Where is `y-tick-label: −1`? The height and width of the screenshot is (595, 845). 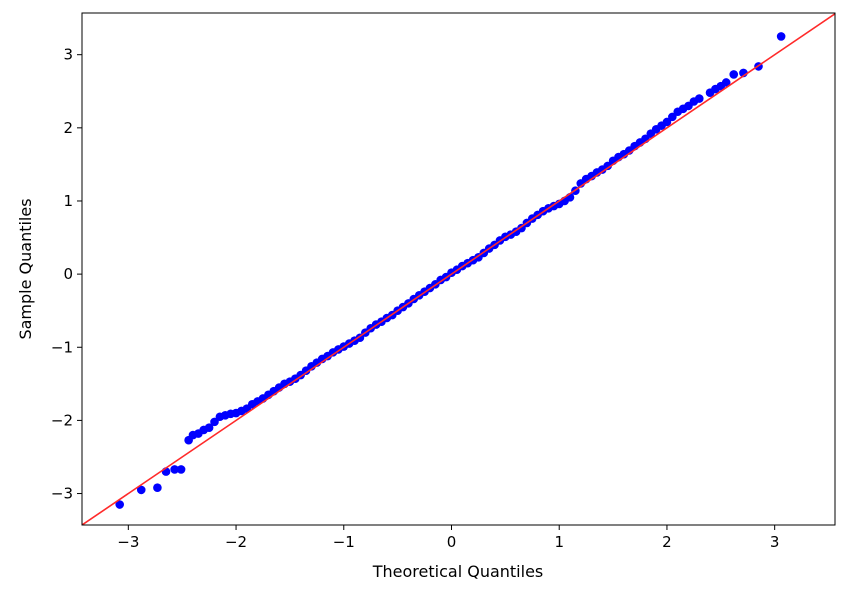
y-tick-label: −1 is located at coordinates (62, 347).